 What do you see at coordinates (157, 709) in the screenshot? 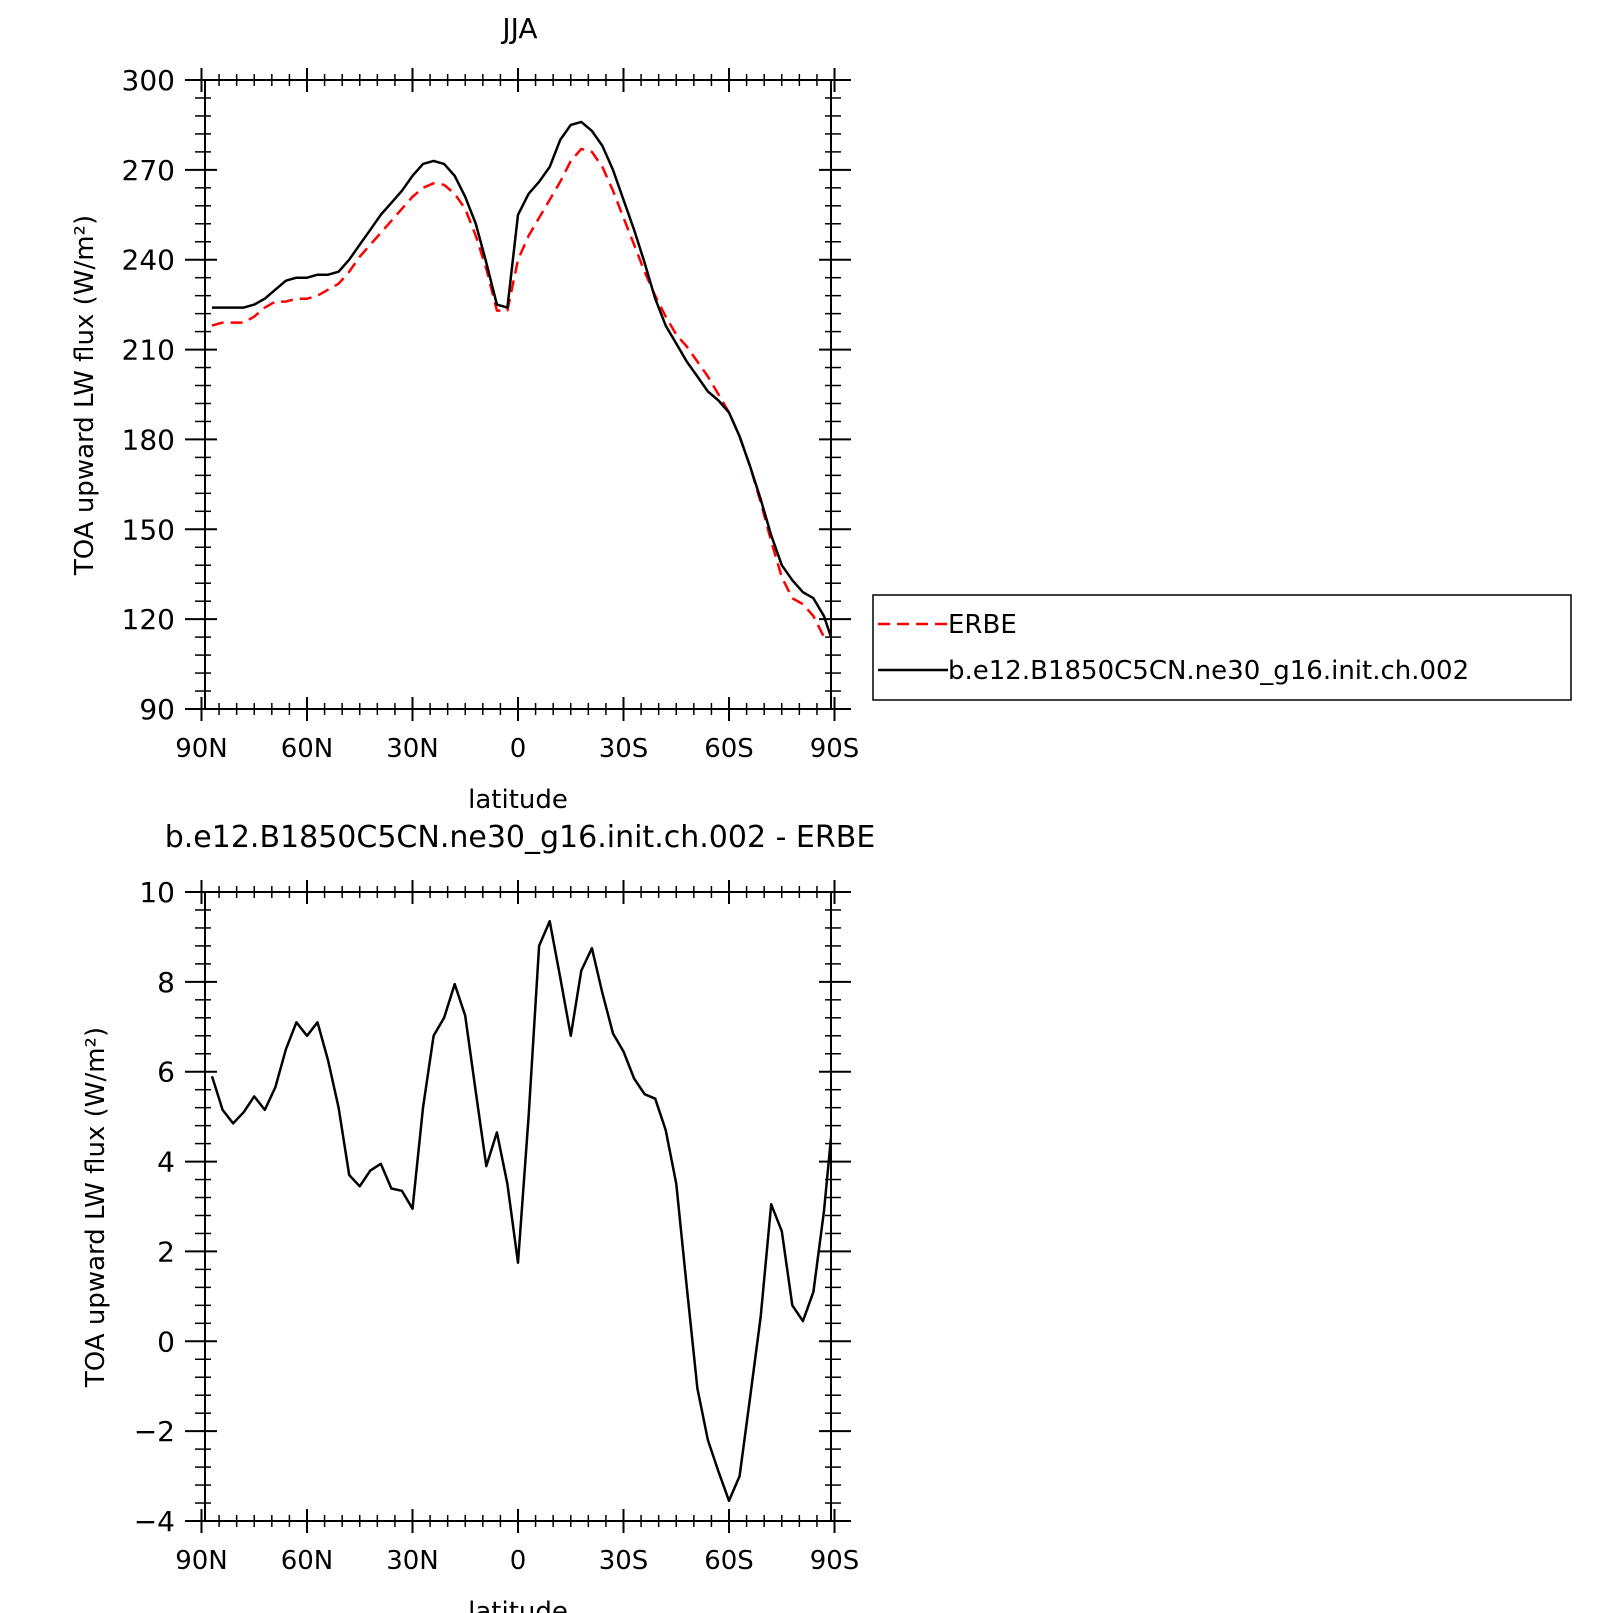
I see `y-tick-label: 90` at bounding box center [157, 709].